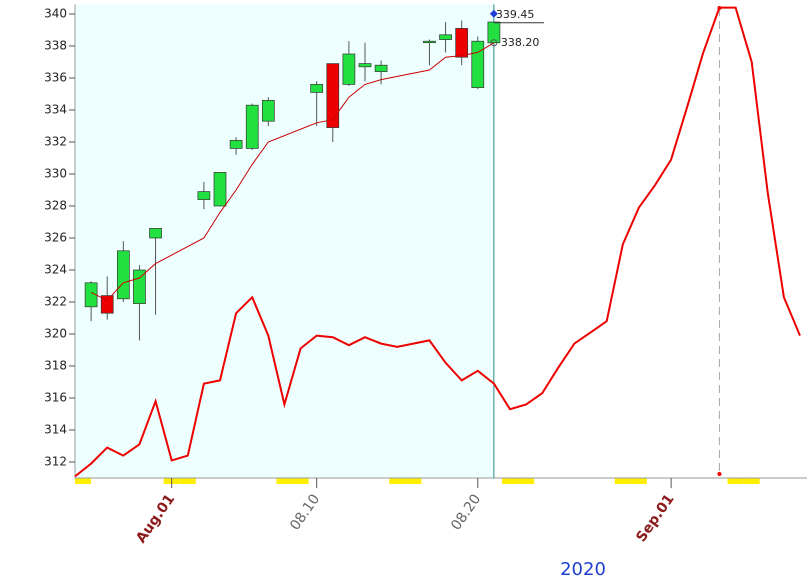 This screenshot has height=581, width=807. What do you see at coordinates (55, 14) in the screenshot?
I see `y-tick-label: 340` at bounding box center [55, 14].